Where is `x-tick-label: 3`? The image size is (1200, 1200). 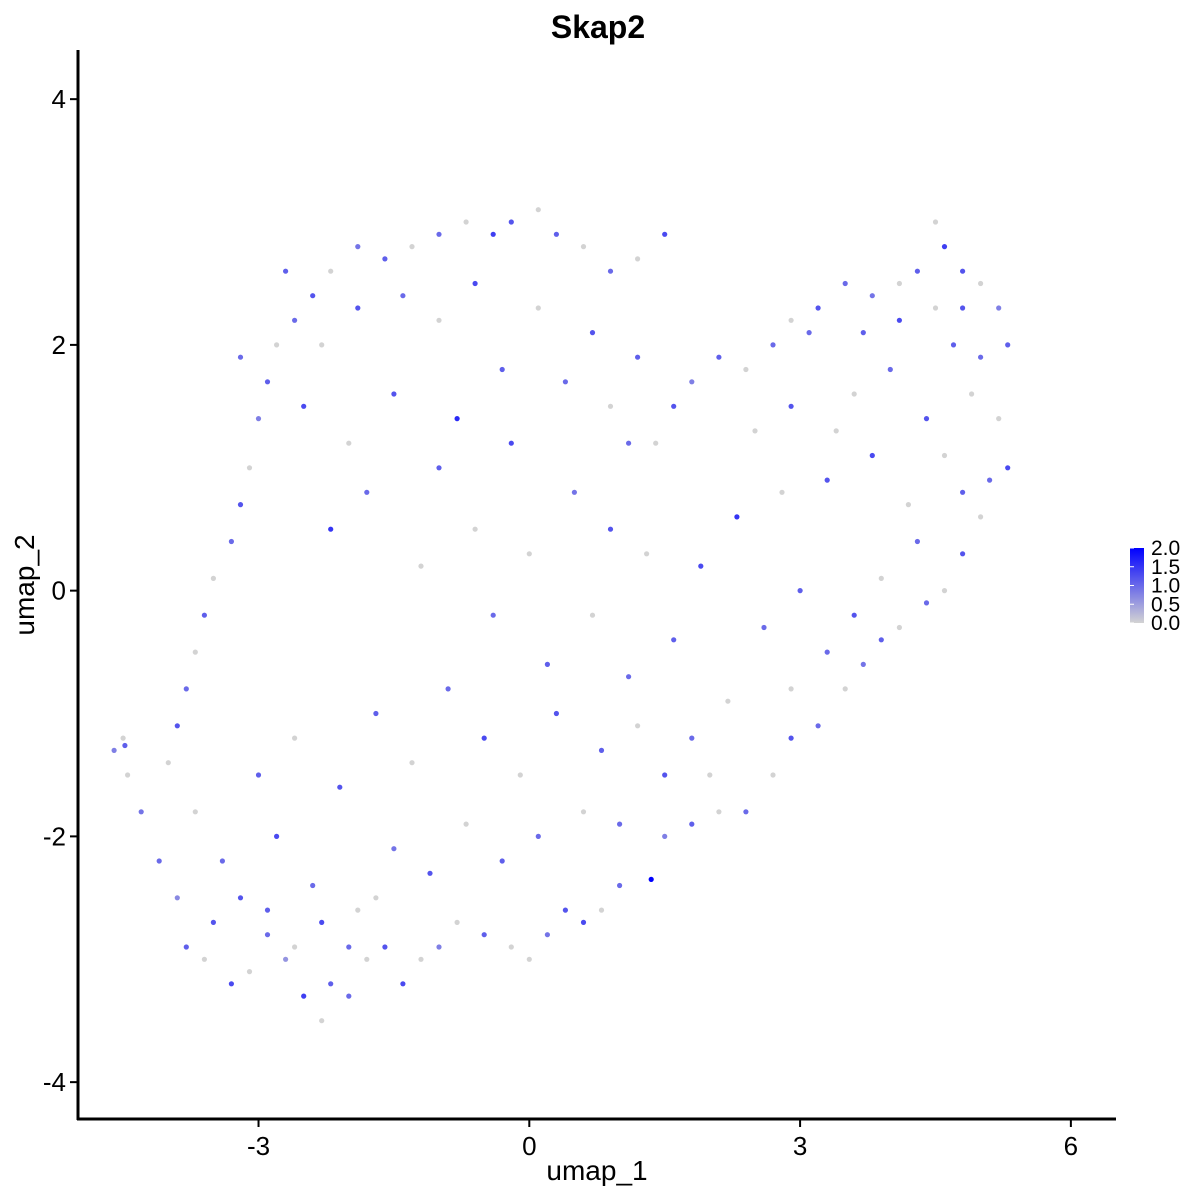
x-tick-label: 3 is located at coordinates (800, 1146).